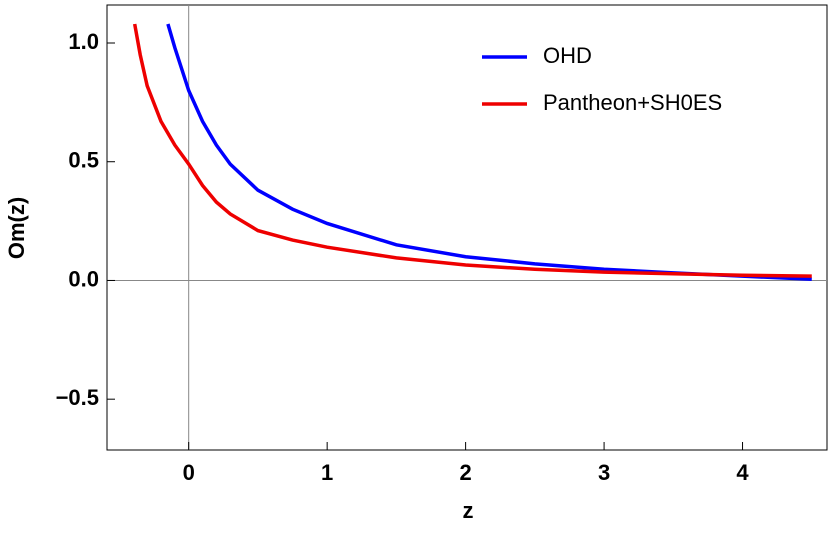 The width and height of the screenshot is (830, 538). What do you see at coordinates (16, 228) in the screenshot?
I see `y-axis-label: Om(z)` at bounding box center [16, 228].